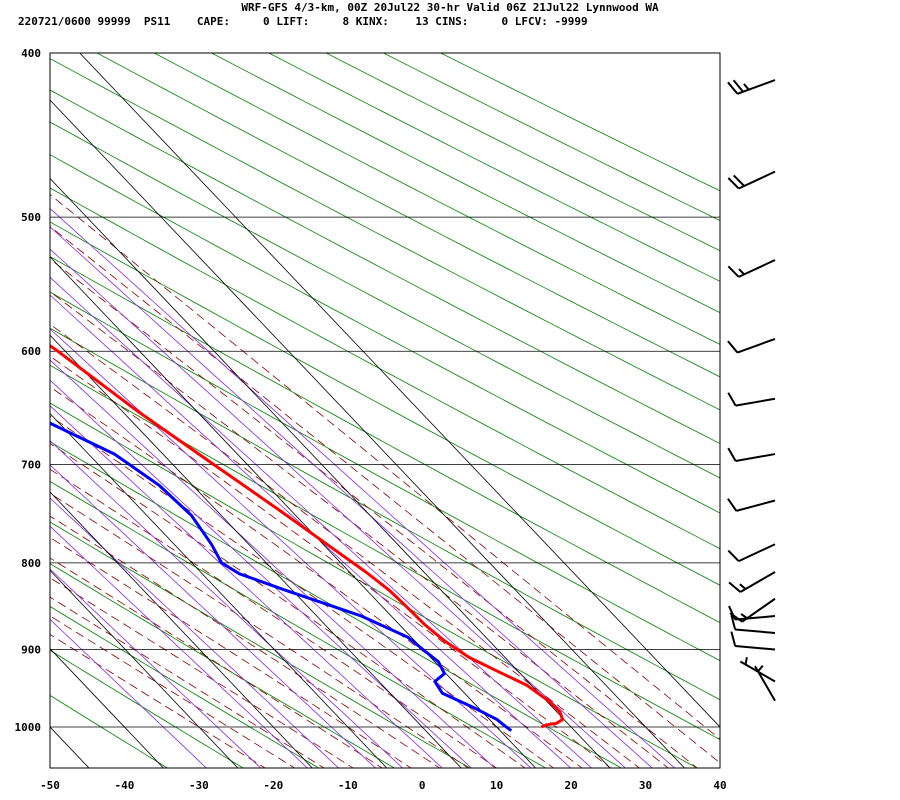  I want to click on y-tick-label: 800, so click(31, 563).